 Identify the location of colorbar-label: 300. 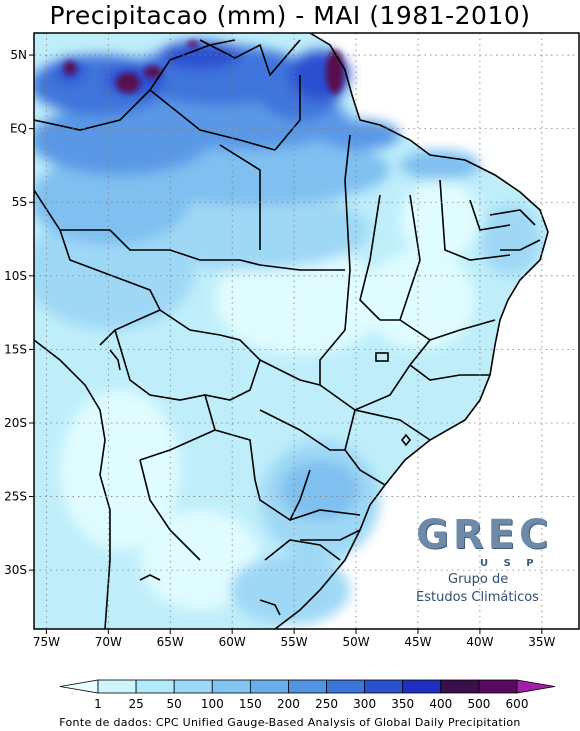
(364, 704).